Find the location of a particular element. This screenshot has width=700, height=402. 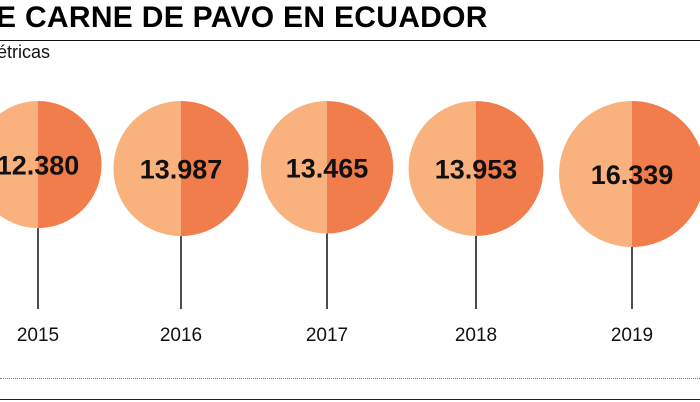

bubble-2016: 13.987 2016 is located at coordinates (181, 223).